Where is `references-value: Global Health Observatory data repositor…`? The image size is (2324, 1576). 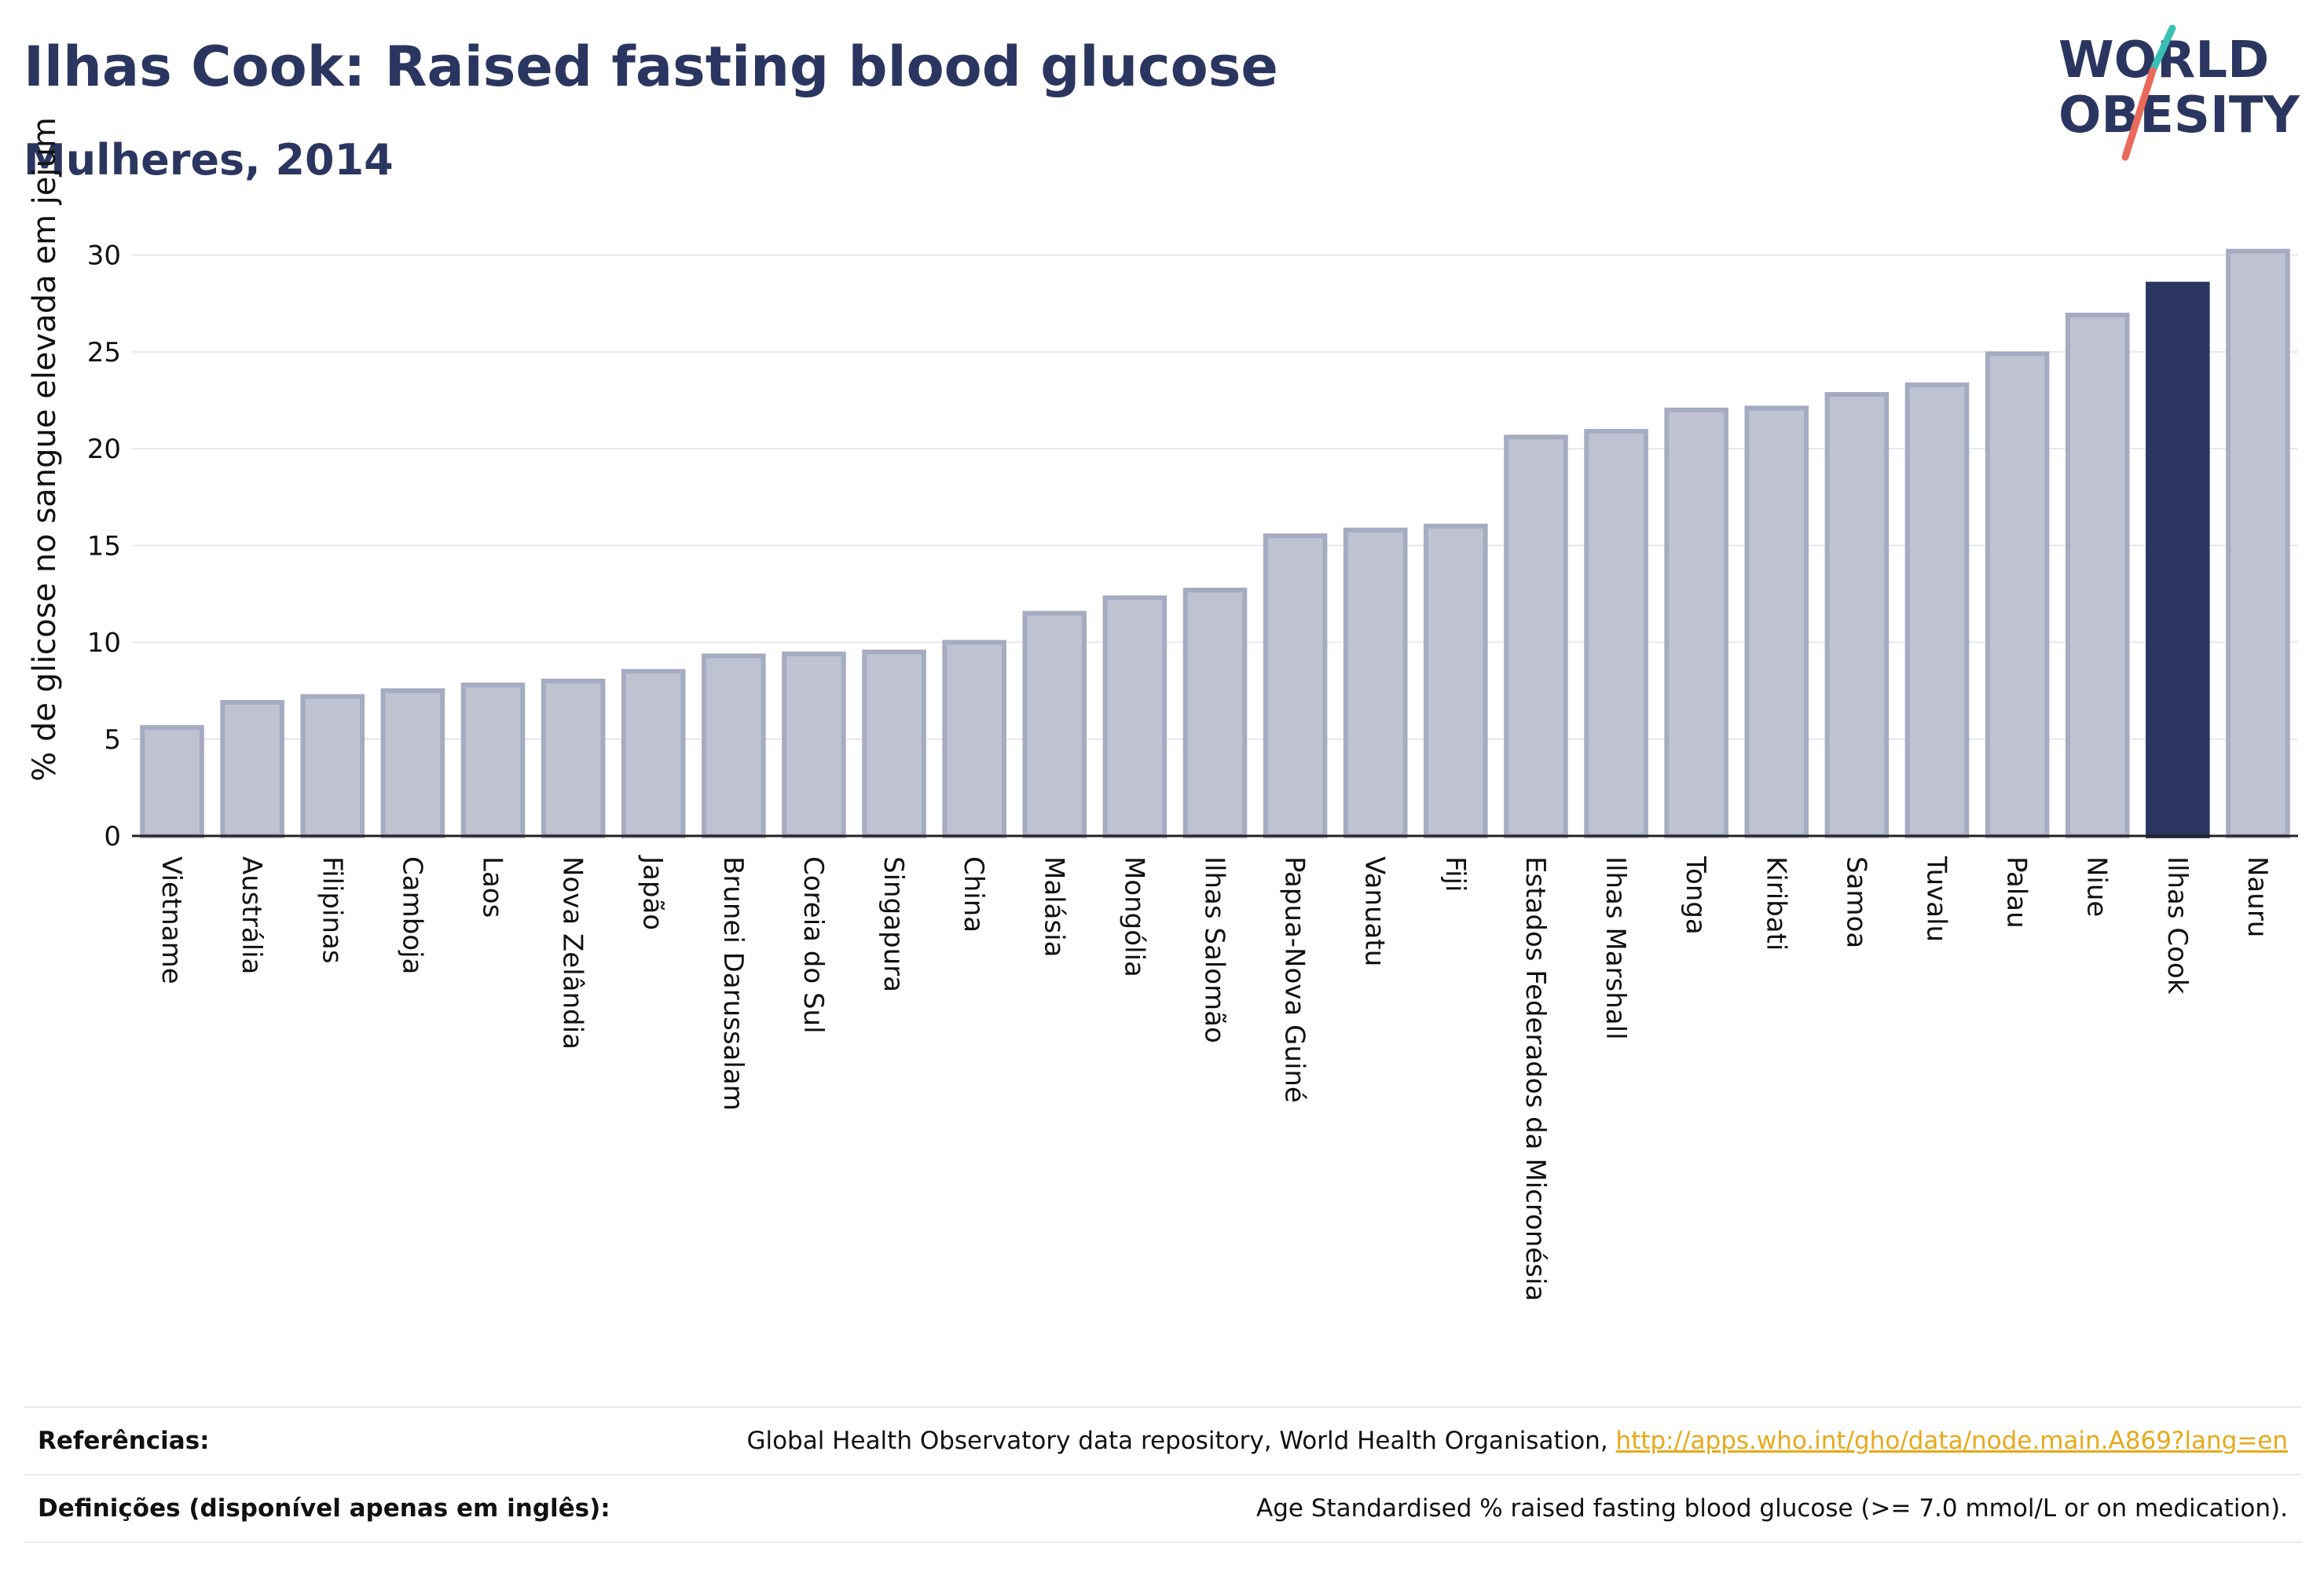
references-value: Global Health Observatory data repositor… is located at coordinates (1517, 1441).